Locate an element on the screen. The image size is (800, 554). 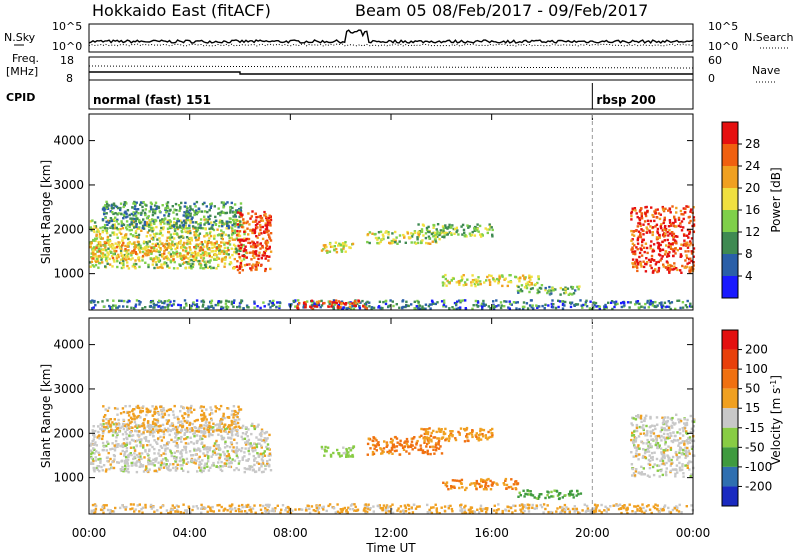
noise-left-tick-bottom: 10^0 is located at coordinates (67, 46).